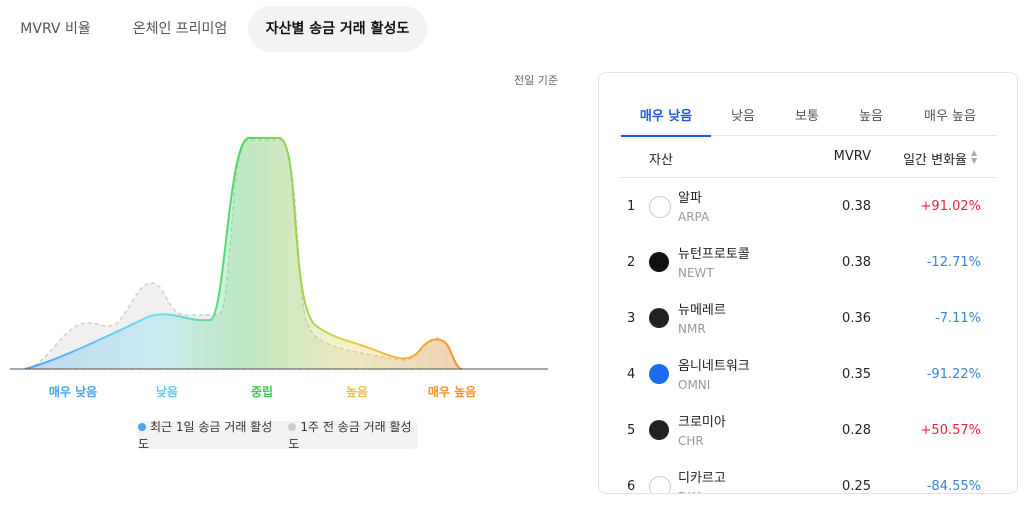 Image resolution: width=1030 pixels, height=506 pixels. Describe the element at coordinates (852, 156) in the screenshot. I see `col-header: MVRV` at that location.